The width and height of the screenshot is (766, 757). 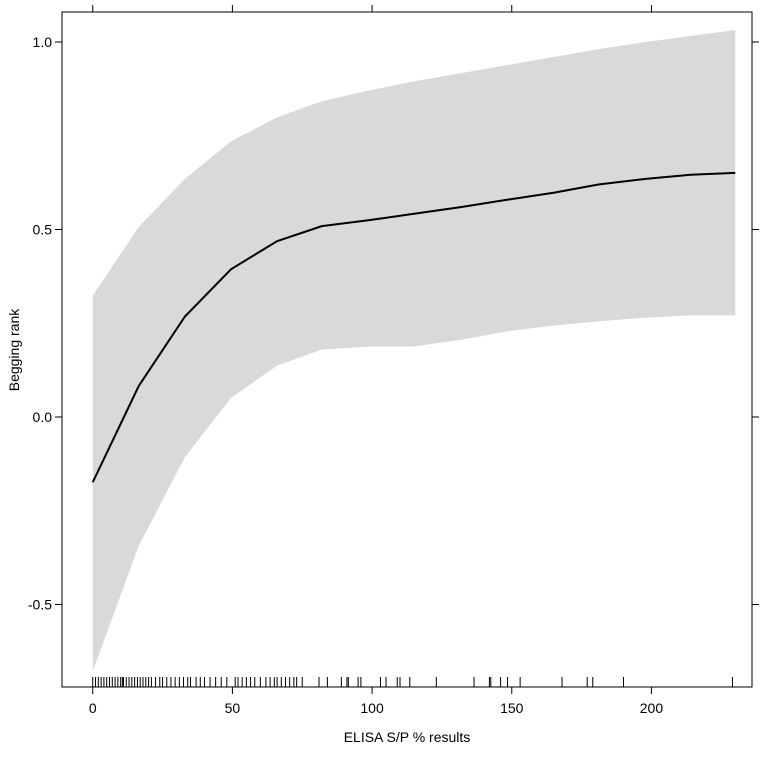 What do you see at coordinates (512, 708) in the screenshot?
I see `x-tick-label: 150` at bounding box center [512, 708].